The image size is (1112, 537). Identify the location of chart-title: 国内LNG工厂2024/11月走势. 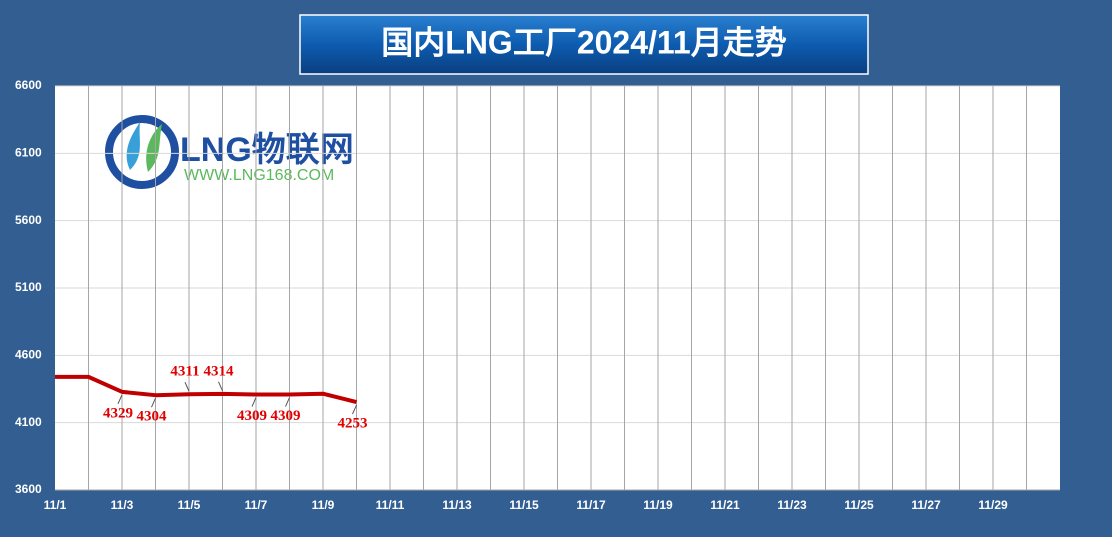
(583, 42).